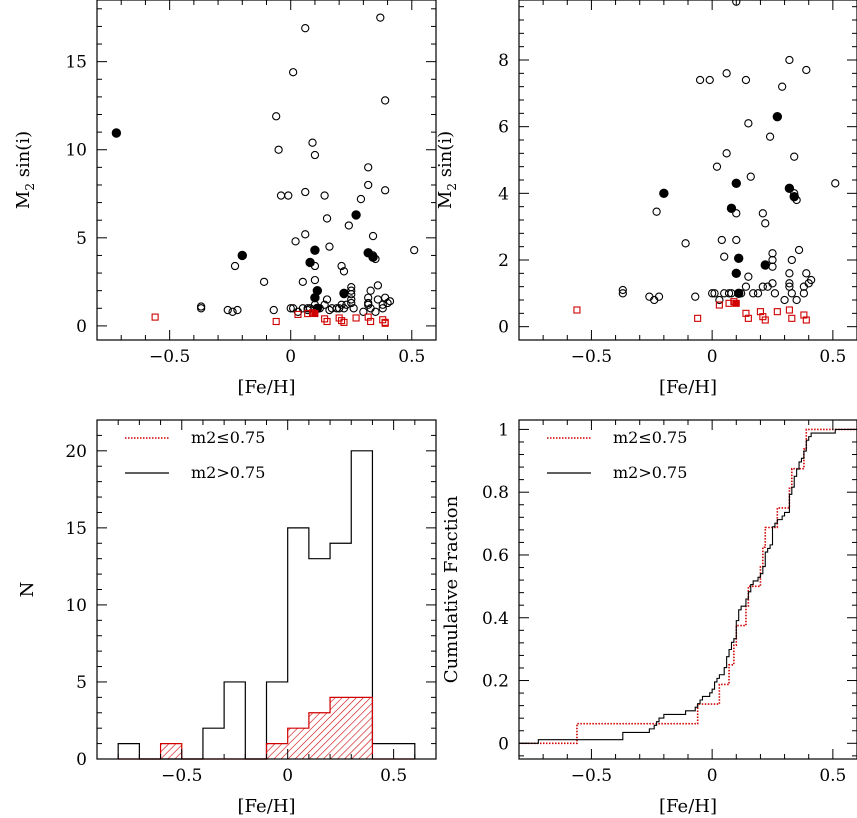 Image resolution: width=857 pixels, height=818 pixels. What do you see at coordinates (503, 128) in the screenshot?
I see `y-tick-label: 6` at bounding box center [503, 128].